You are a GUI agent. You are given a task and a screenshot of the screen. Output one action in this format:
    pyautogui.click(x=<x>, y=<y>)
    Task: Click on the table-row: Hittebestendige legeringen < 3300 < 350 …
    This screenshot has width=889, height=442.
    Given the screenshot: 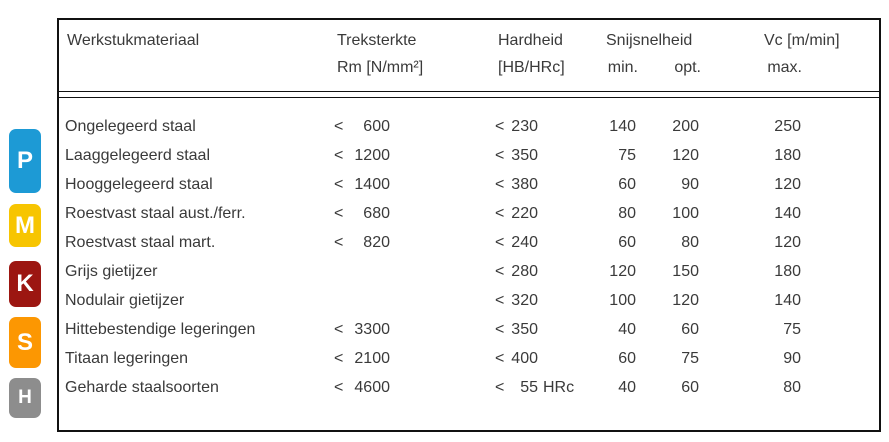 What is the action you would take?
    pyautogui.click(x=469, y=329)
    